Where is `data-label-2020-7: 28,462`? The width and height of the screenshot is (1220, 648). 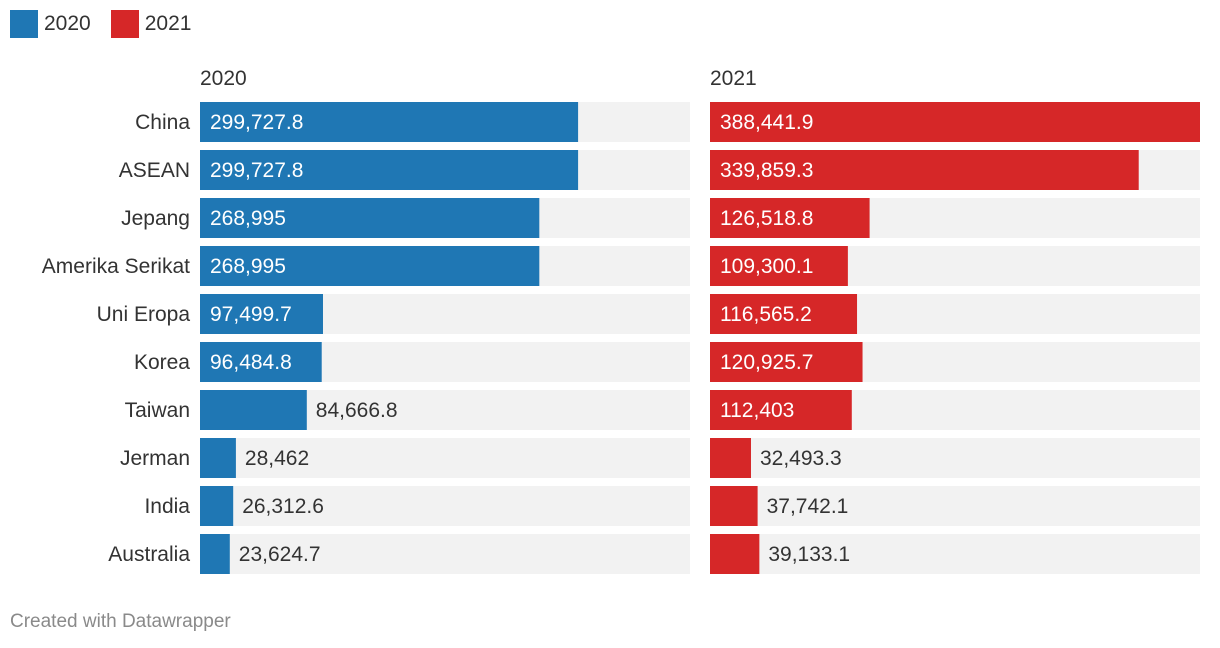
data-label-2020-7: 28,462 is located at coordinates (277, 458).